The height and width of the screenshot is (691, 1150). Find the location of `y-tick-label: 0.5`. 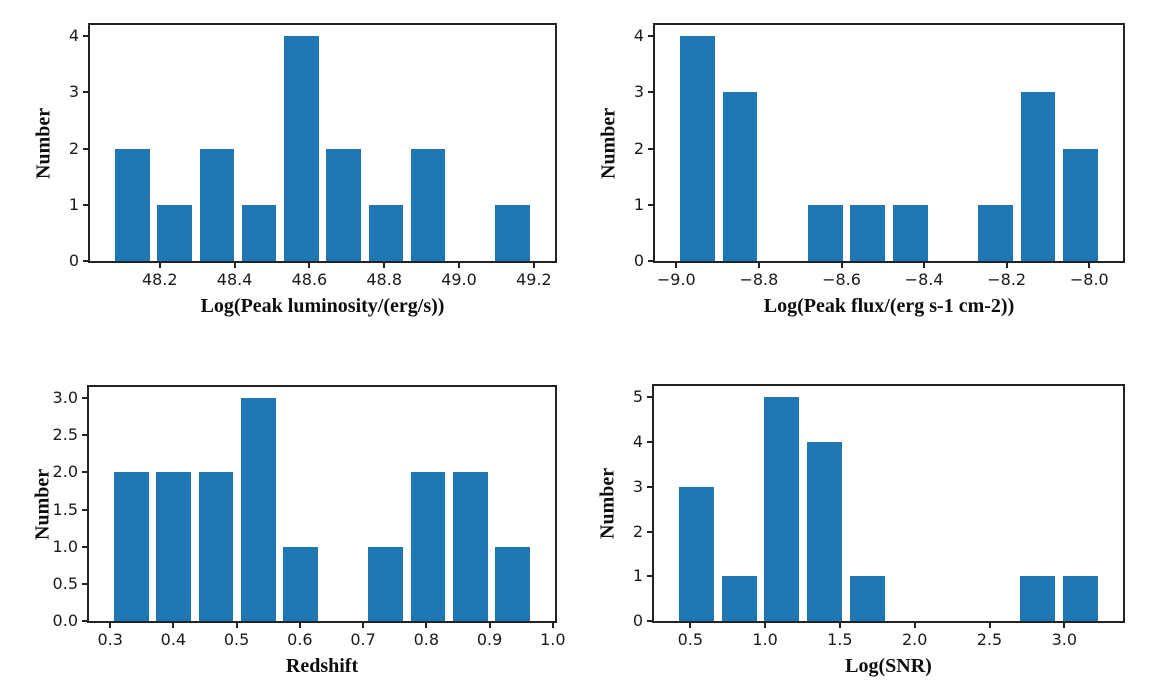

y-tick-label: 0.5 is located at coordinates (65, 584).